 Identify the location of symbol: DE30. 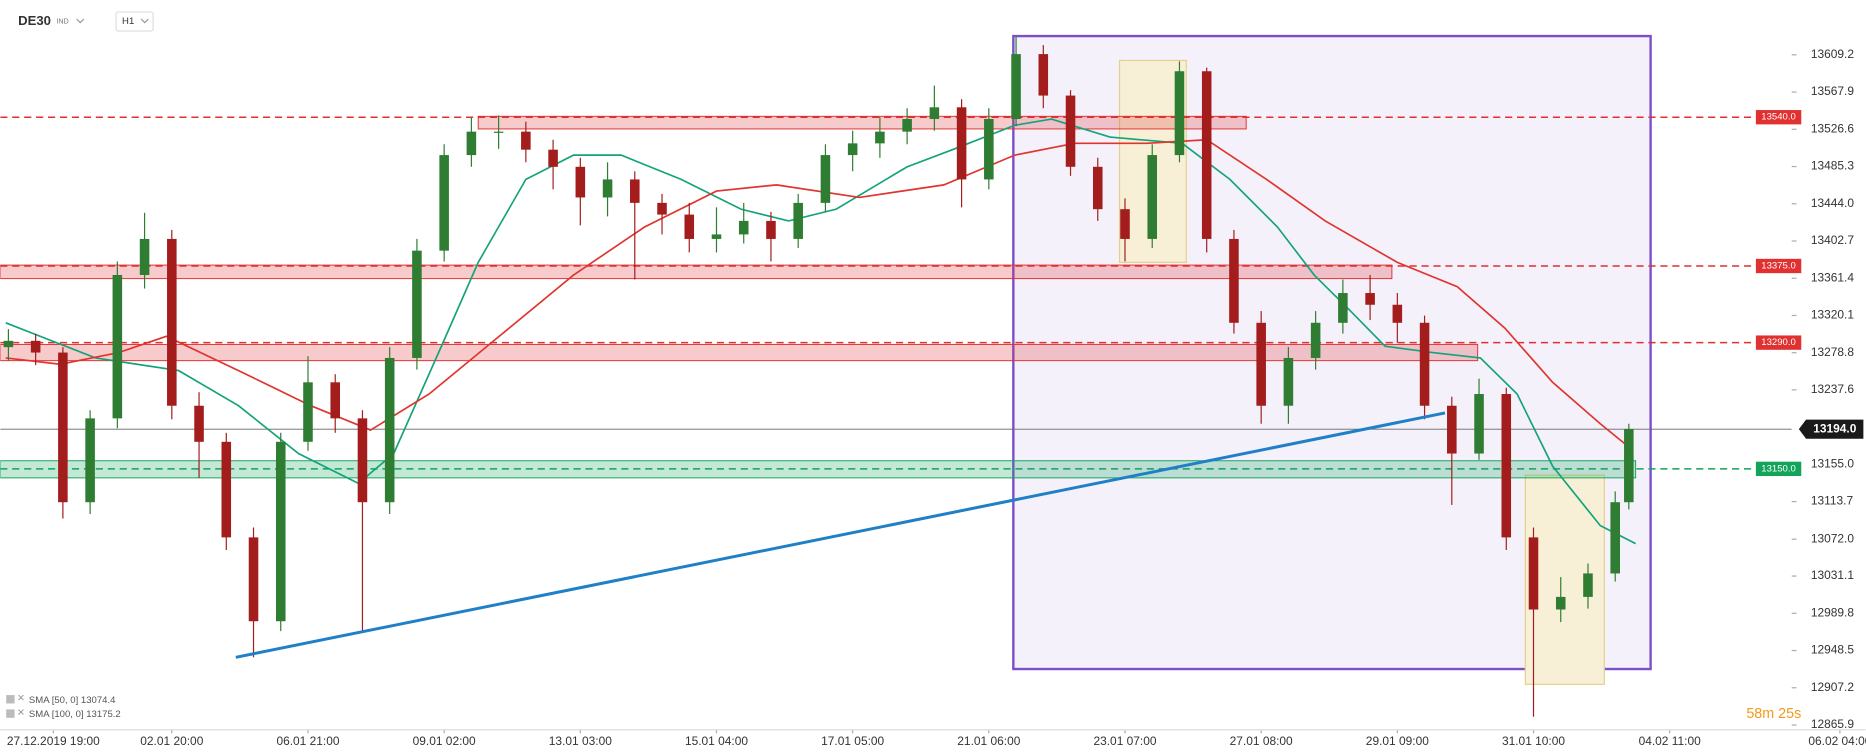
(34, 20).